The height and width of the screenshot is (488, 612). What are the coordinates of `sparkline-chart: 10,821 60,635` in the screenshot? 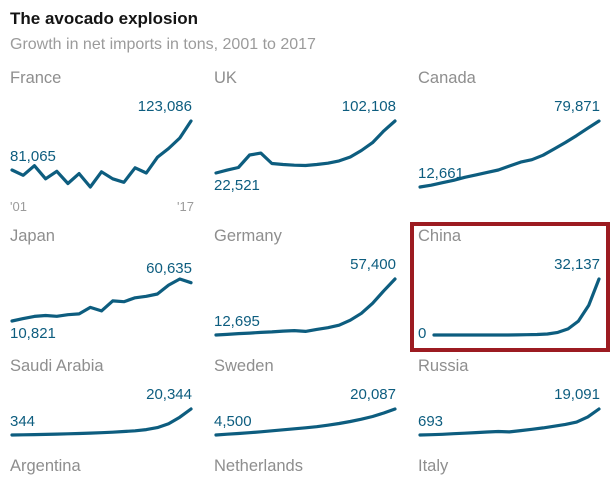 It's located at (102, 299).